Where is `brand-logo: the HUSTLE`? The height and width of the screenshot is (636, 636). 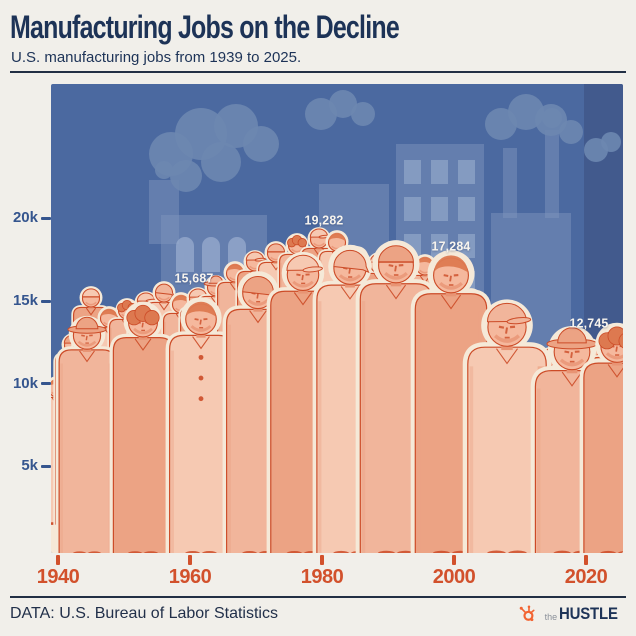 brand-logo: the HUSTLE is located at coordinates (572, 614).